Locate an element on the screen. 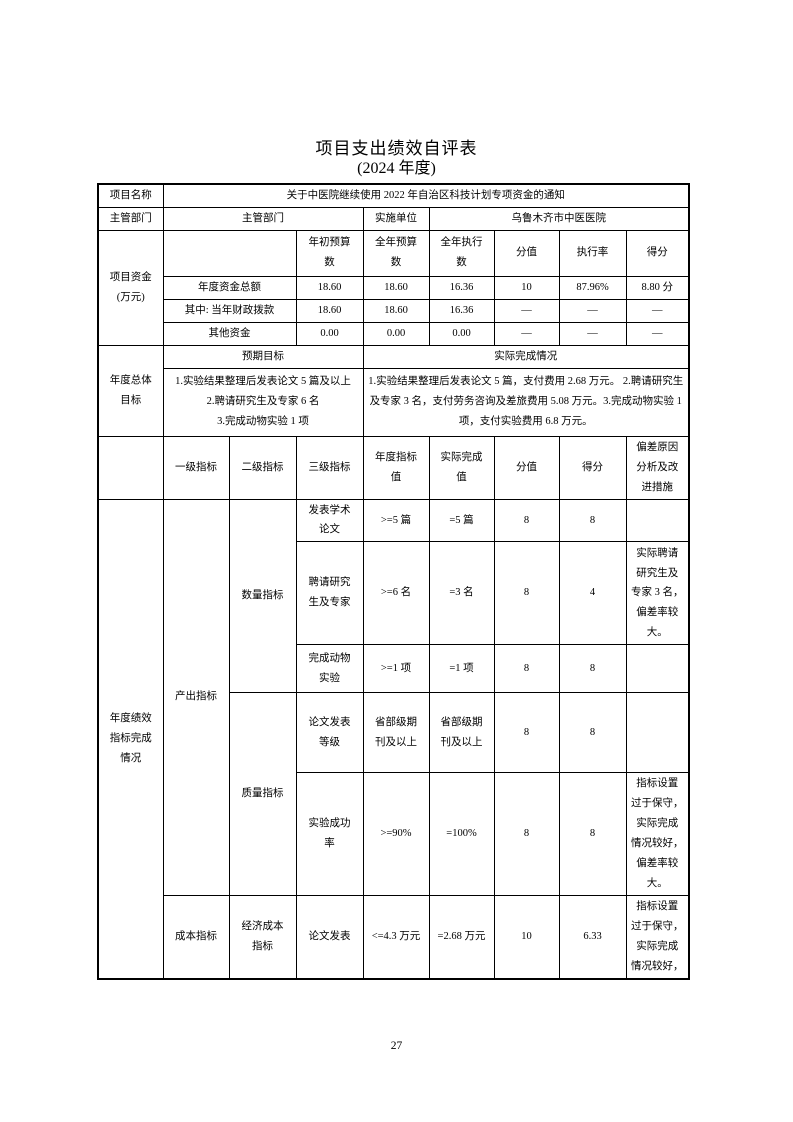  page-title: 项目支出绩效自评表 is located at coordinates (396, 148).